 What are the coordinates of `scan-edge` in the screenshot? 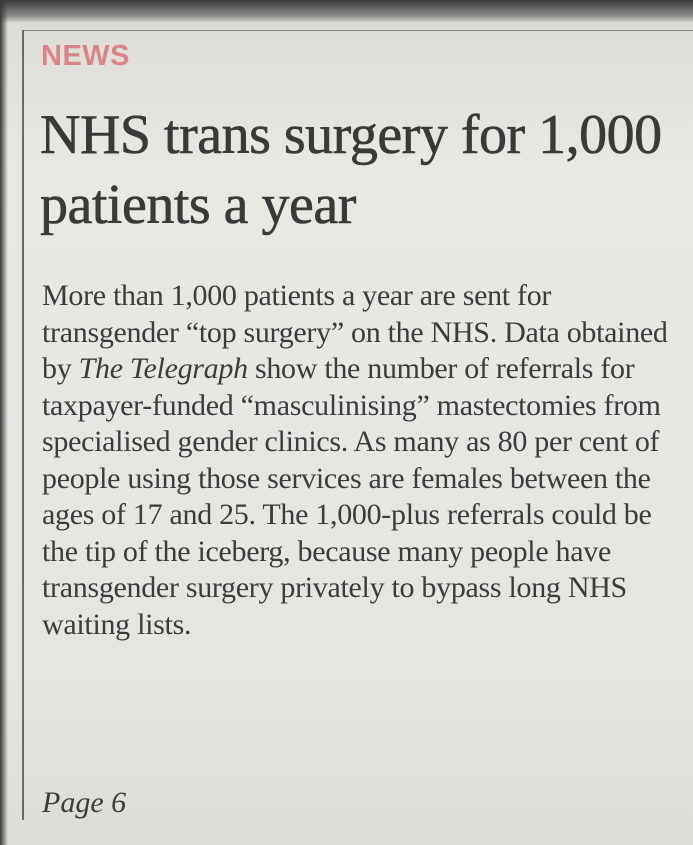 It's located at (346, 11).